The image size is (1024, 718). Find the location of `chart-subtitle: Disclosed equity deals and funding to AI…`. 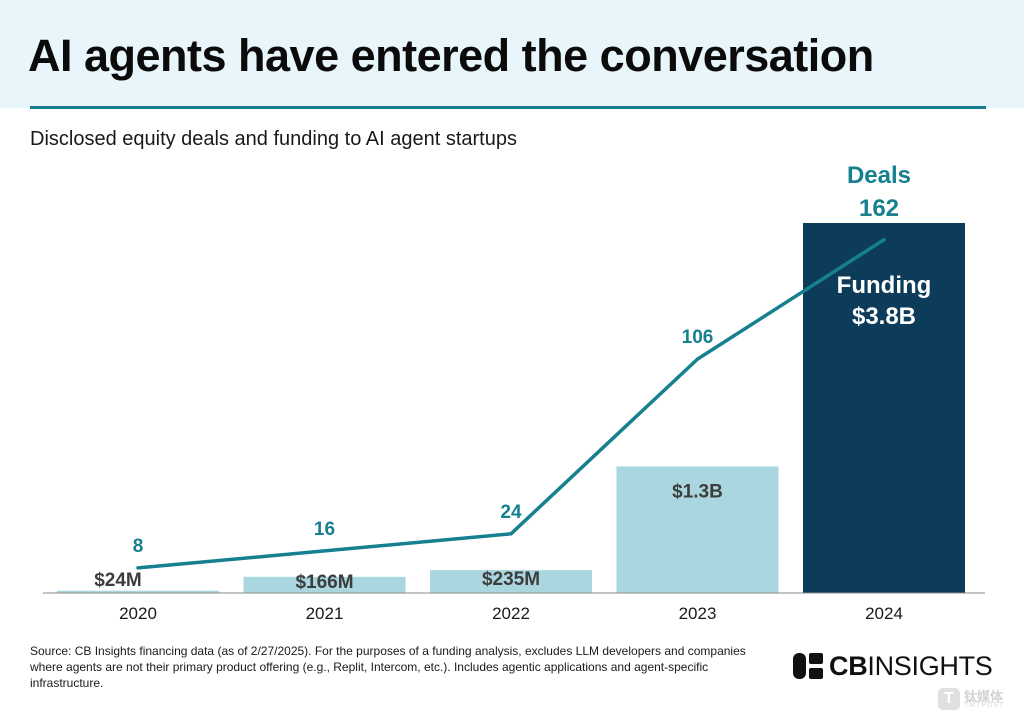

chart-subtitle: Disclosed equity deals and funding to AI… is located at coordinates (273, 139).